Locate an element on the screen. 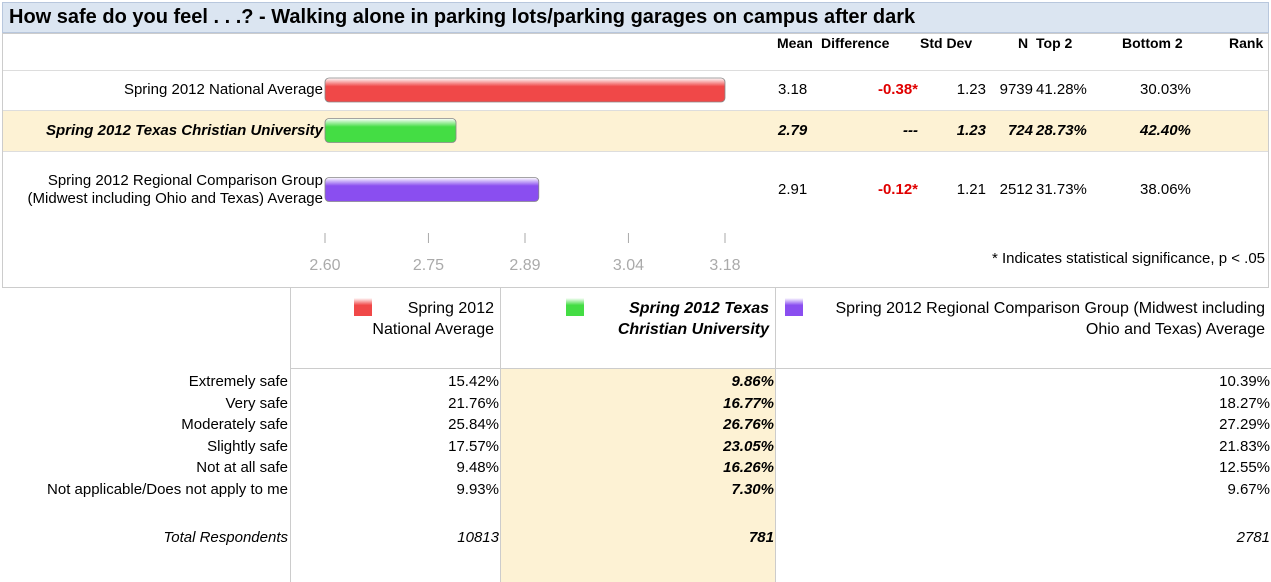 The width and height of the screenshot is (1271, 582). cell: 16.77% is located at coordinates (748, 403).